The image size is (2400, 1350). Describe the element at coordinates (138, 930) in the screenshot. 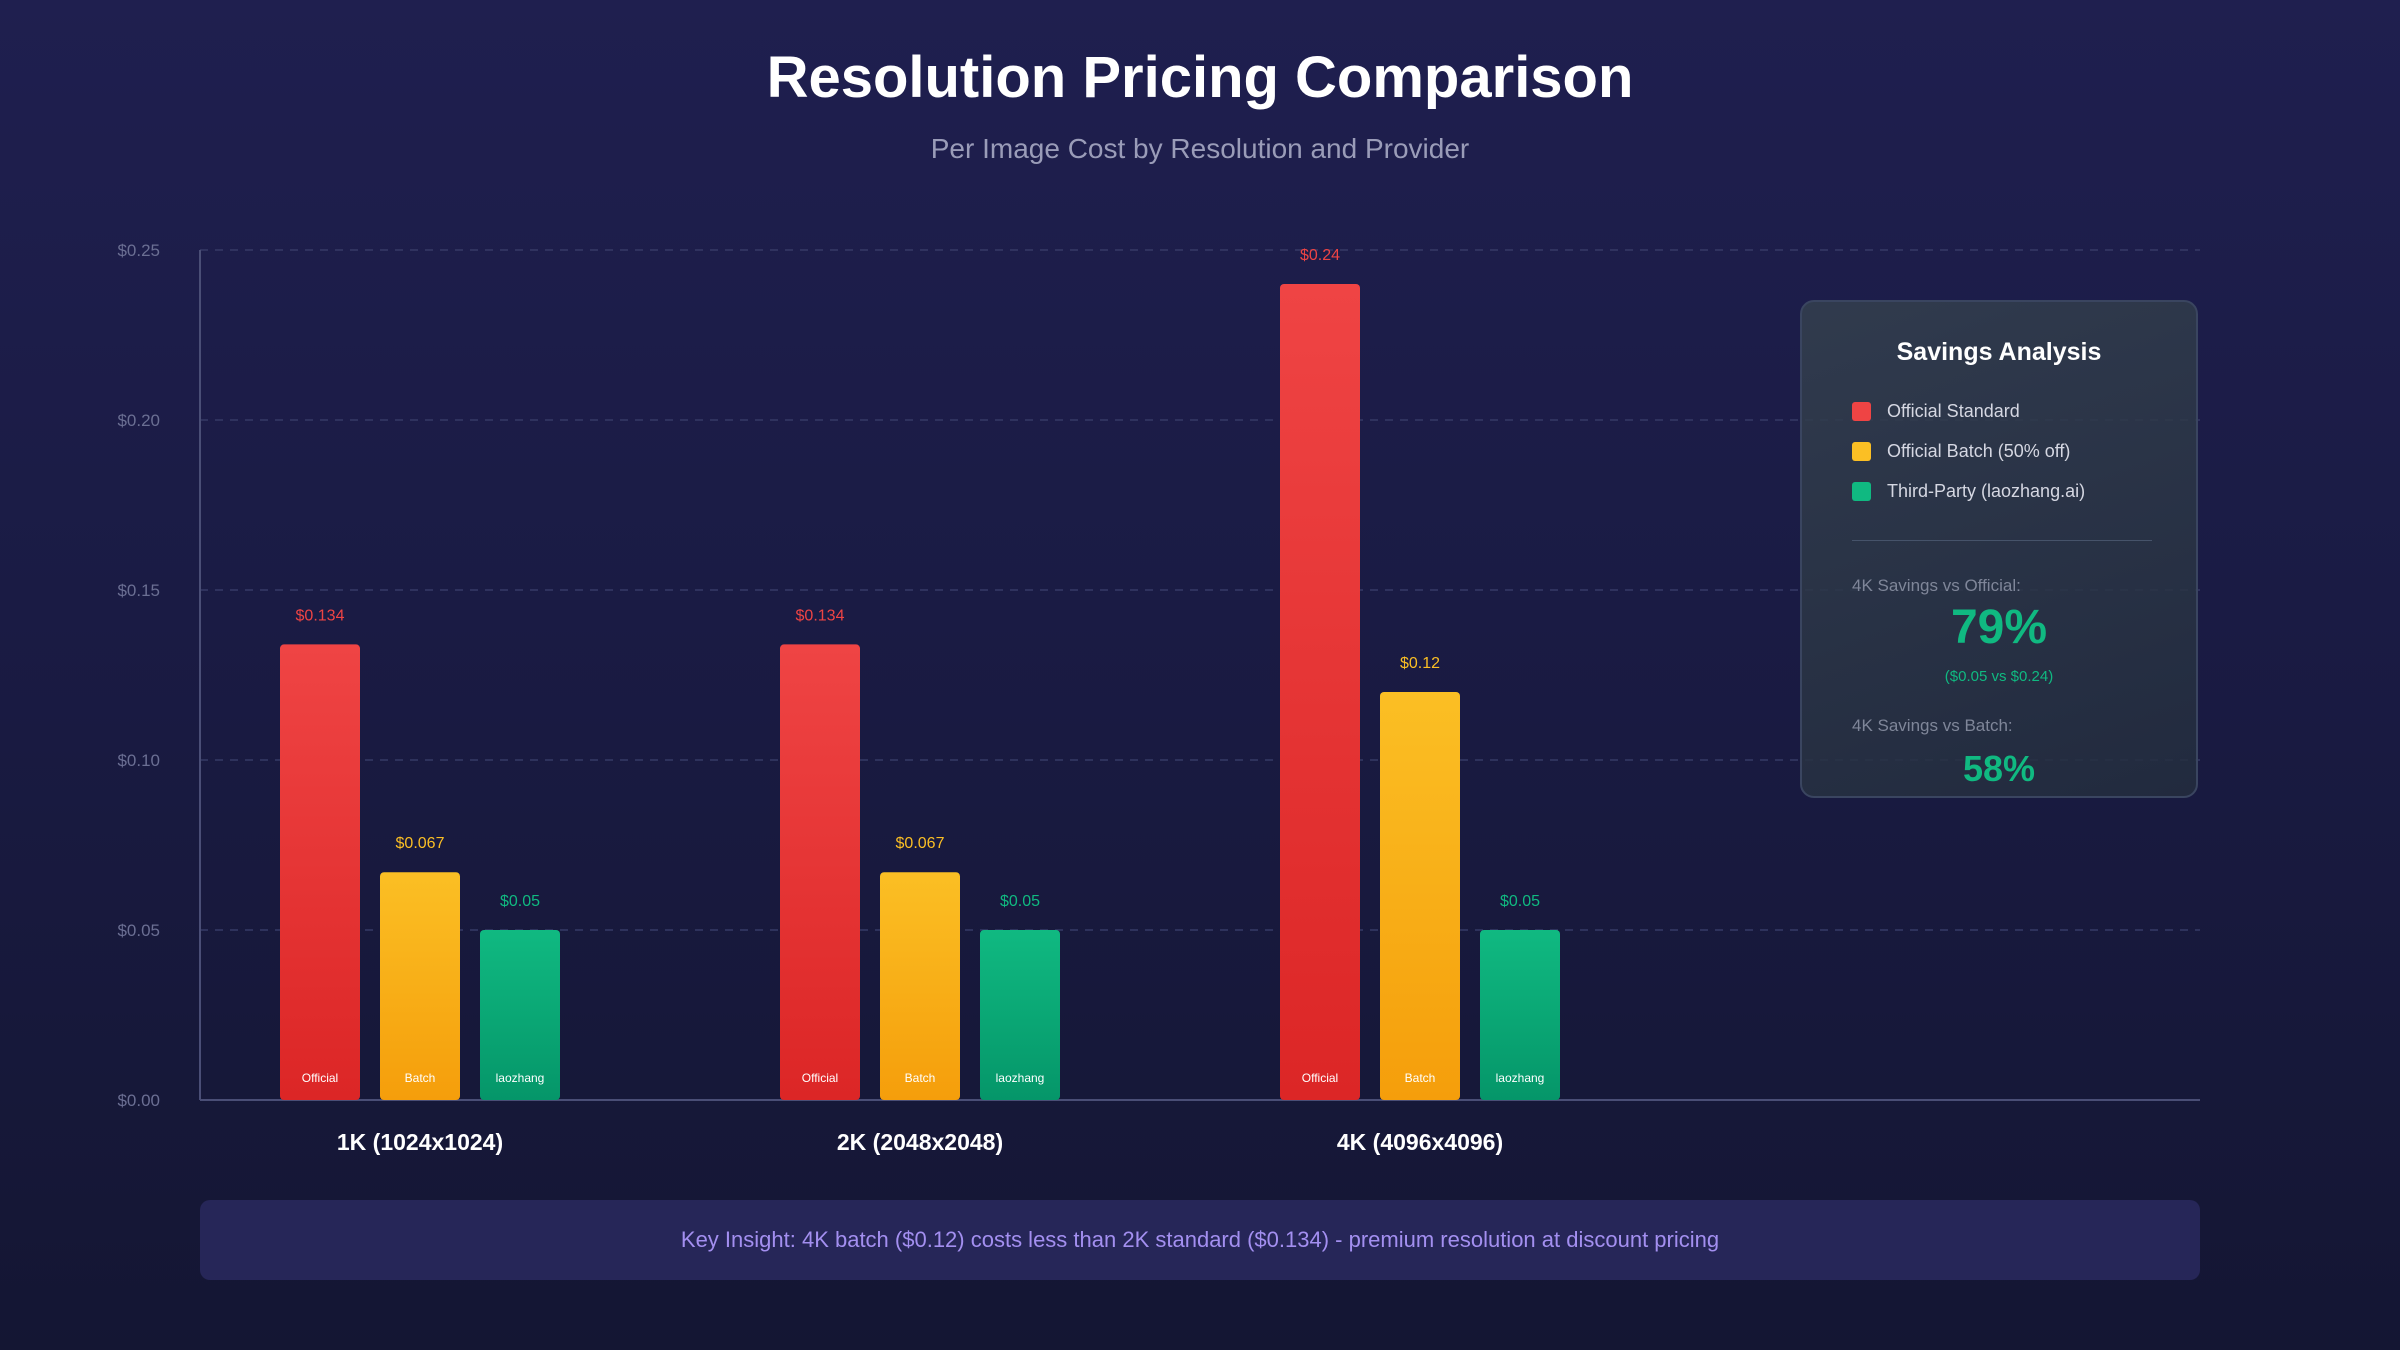

I see `y-tick-label: $0.05` at that location.